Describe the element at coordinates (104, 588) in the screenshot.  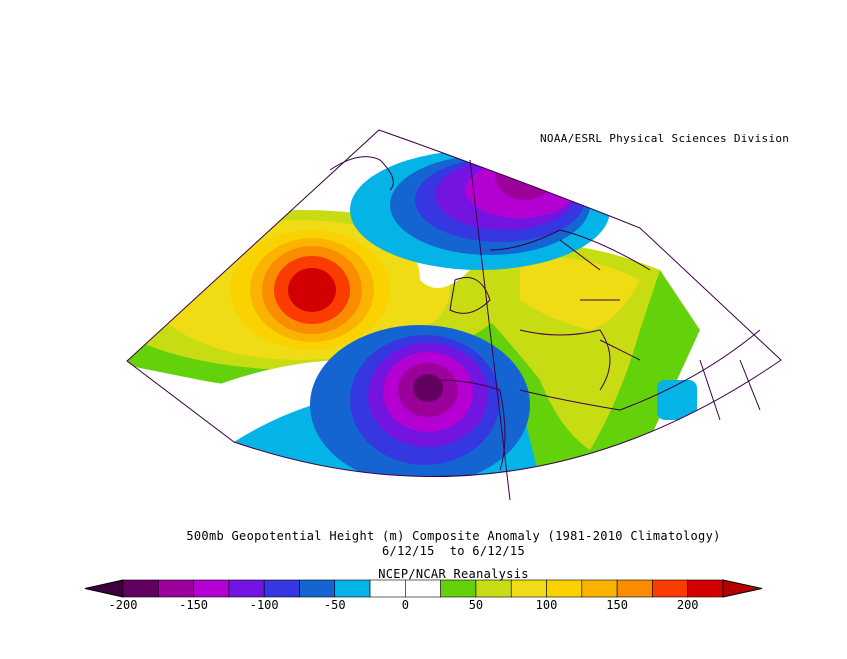
I see `colorbar-min-arrow` at that location.